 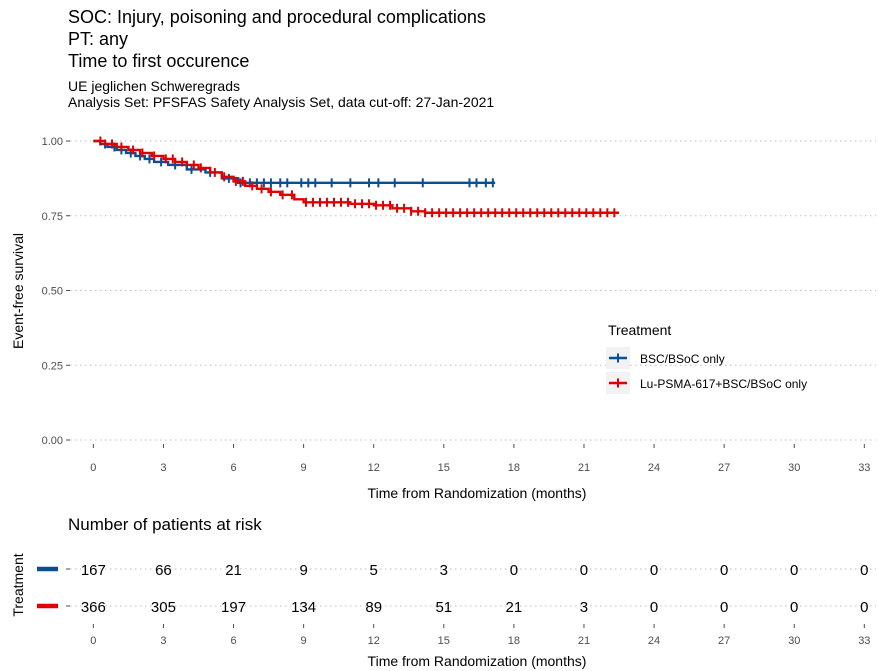 I want to click on km-curves, so click(x=356, y=177).